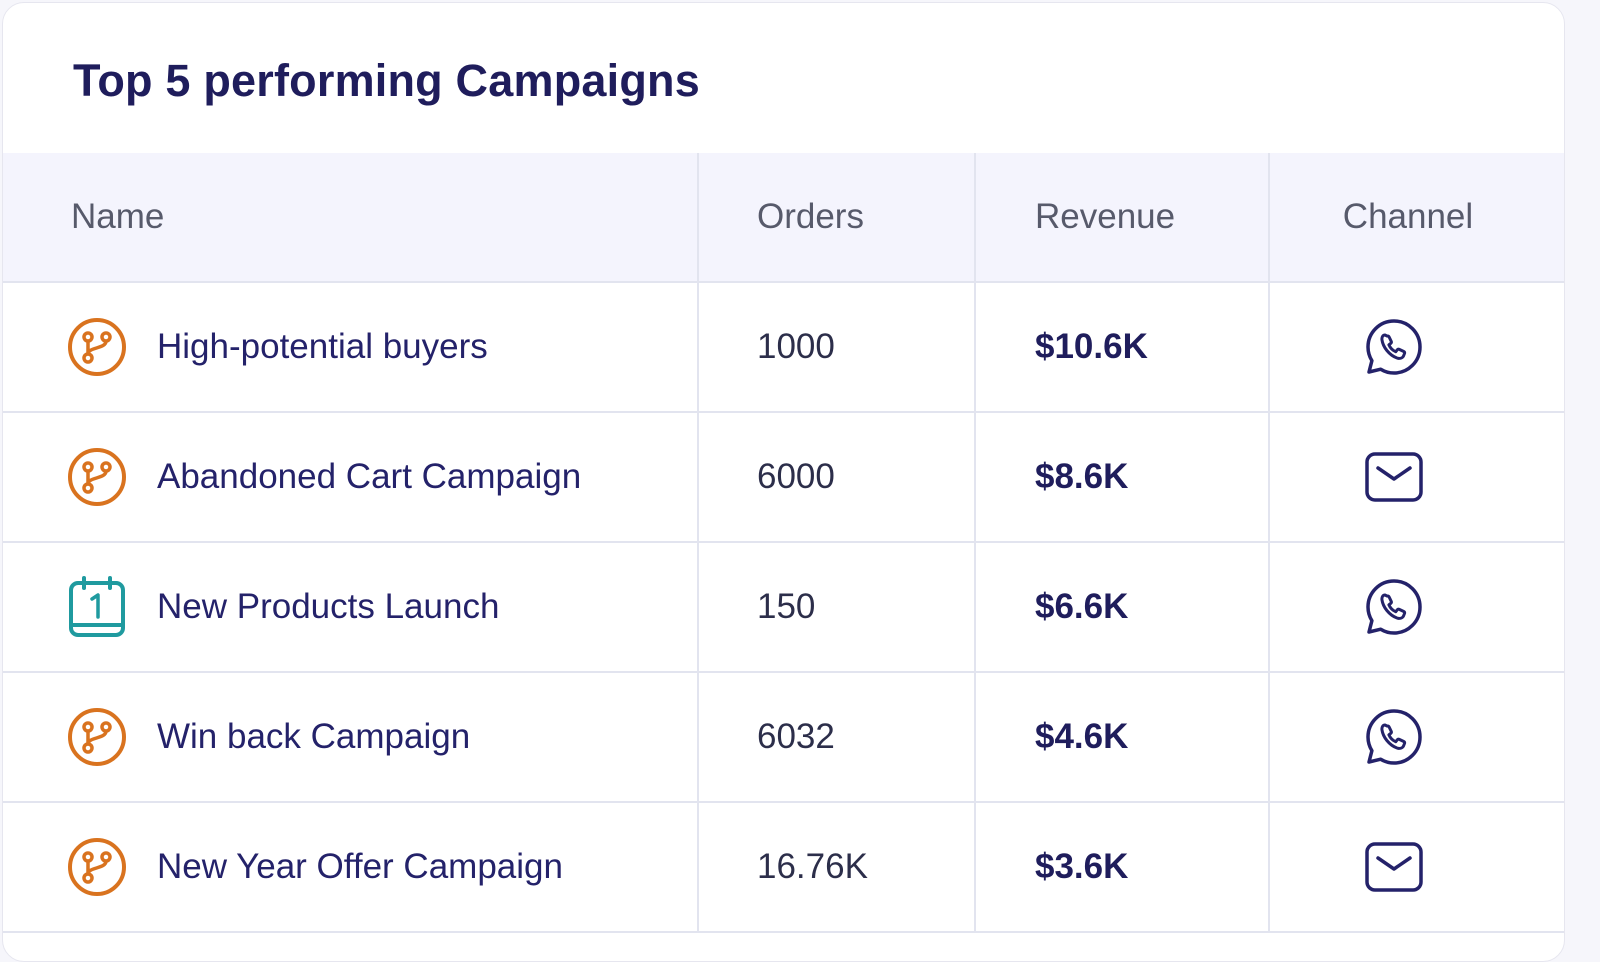  I want to click on campaign-name-cell: New Year Offer Campaign, so click(350, 867).